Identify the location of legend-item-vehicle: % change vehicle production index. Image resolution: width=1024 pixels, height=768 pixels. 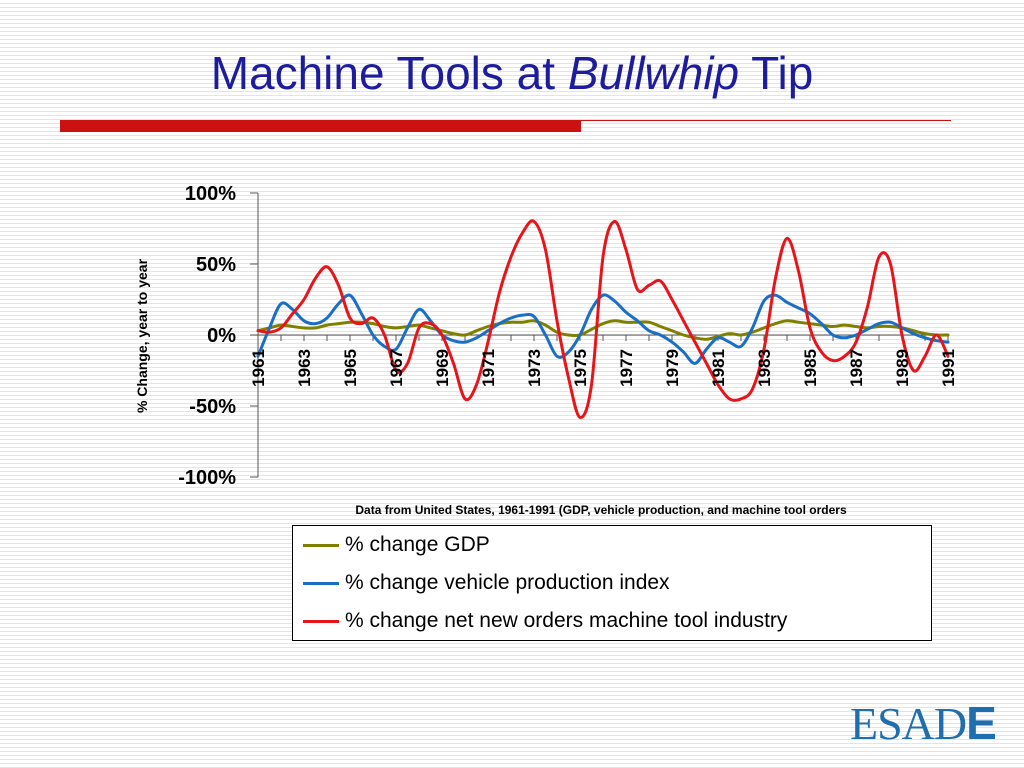
(486, 583).